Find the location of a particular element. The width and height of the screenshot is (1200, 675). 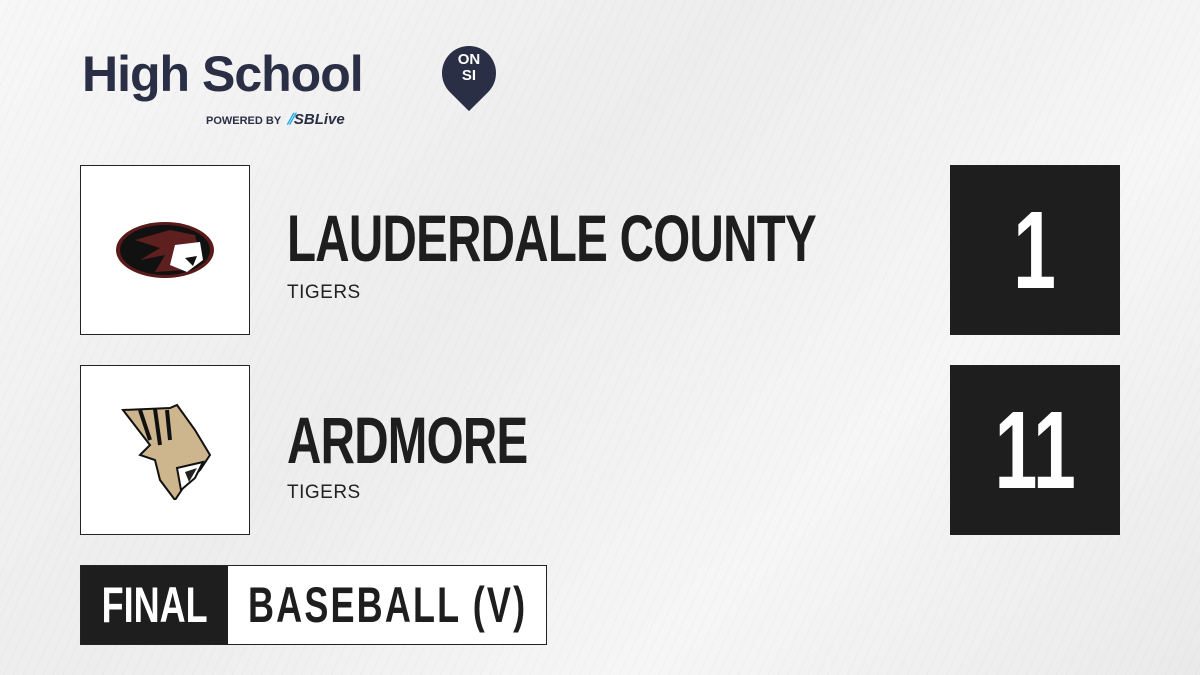

powered-by: POWERED BY ⫽SBLive is located at coordinates (275, 119).